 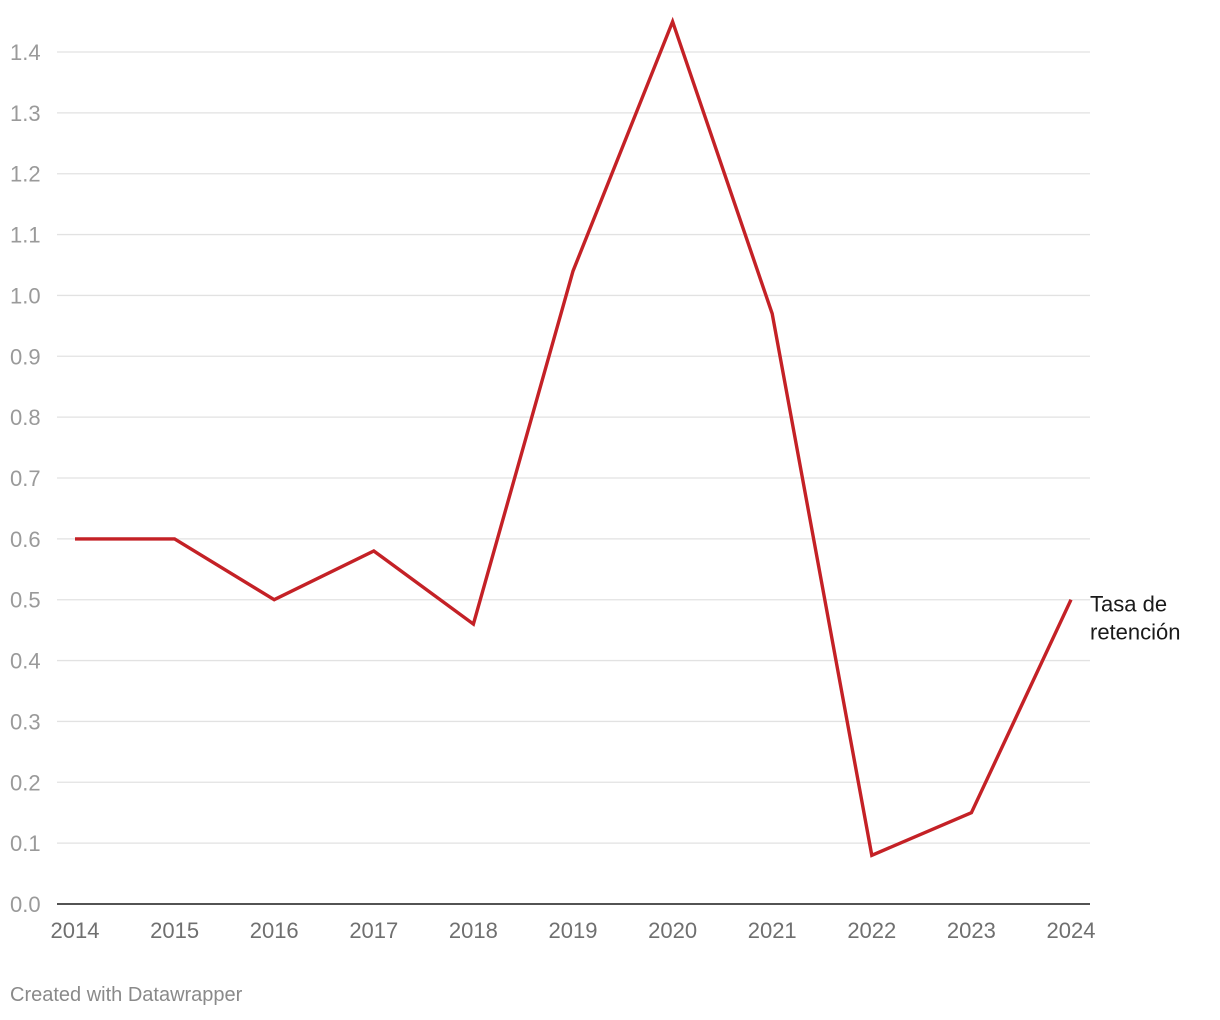 I want to click on y-tick-label: 0.7, so click(x=25, y=478).